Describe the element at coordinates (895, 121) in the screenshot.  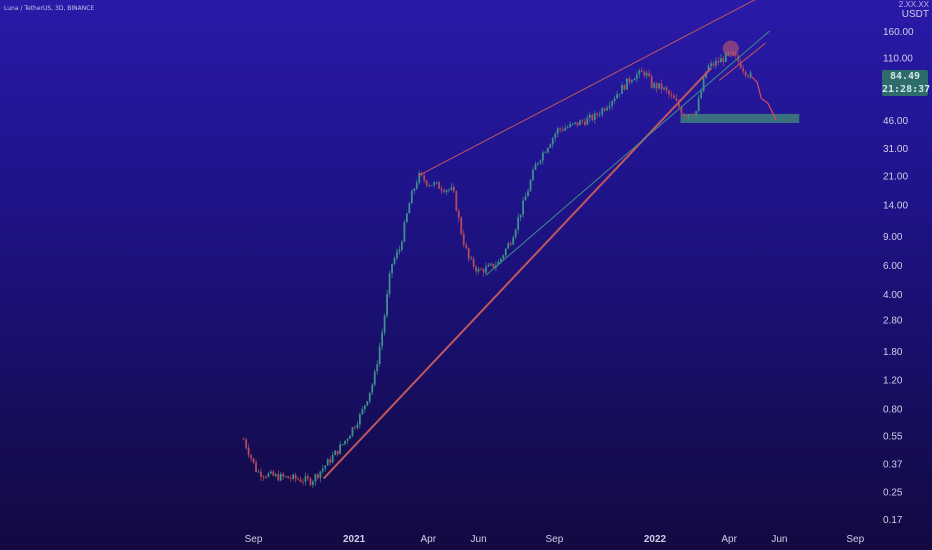
I see `y-tick-label: 46.00` at that location.